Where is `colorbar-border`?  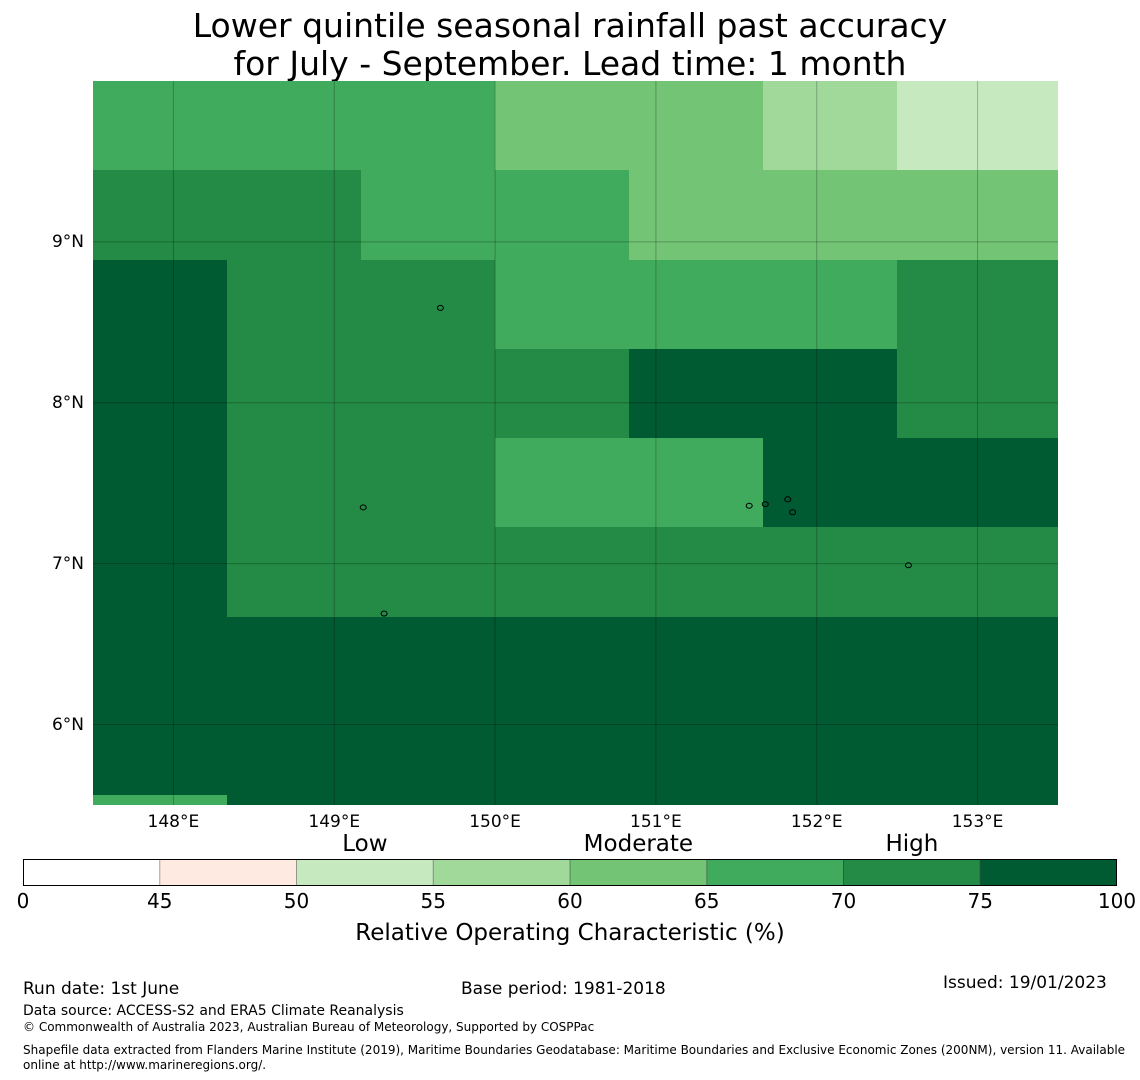 colorbar-border is located at coordinates (570, 872).